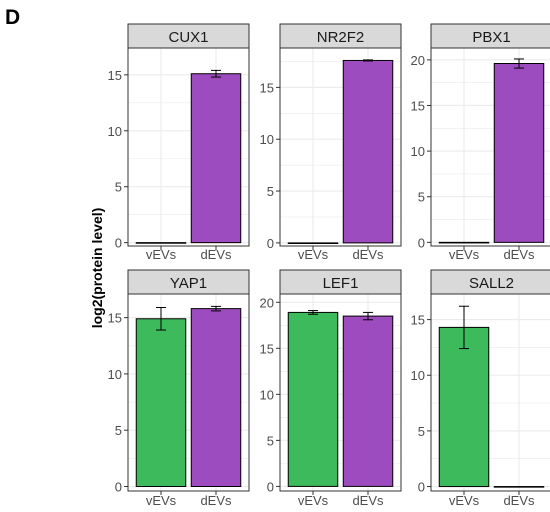 The image size is (550, 512). I want to click on facet-title: YAP1, so click(188, 283).